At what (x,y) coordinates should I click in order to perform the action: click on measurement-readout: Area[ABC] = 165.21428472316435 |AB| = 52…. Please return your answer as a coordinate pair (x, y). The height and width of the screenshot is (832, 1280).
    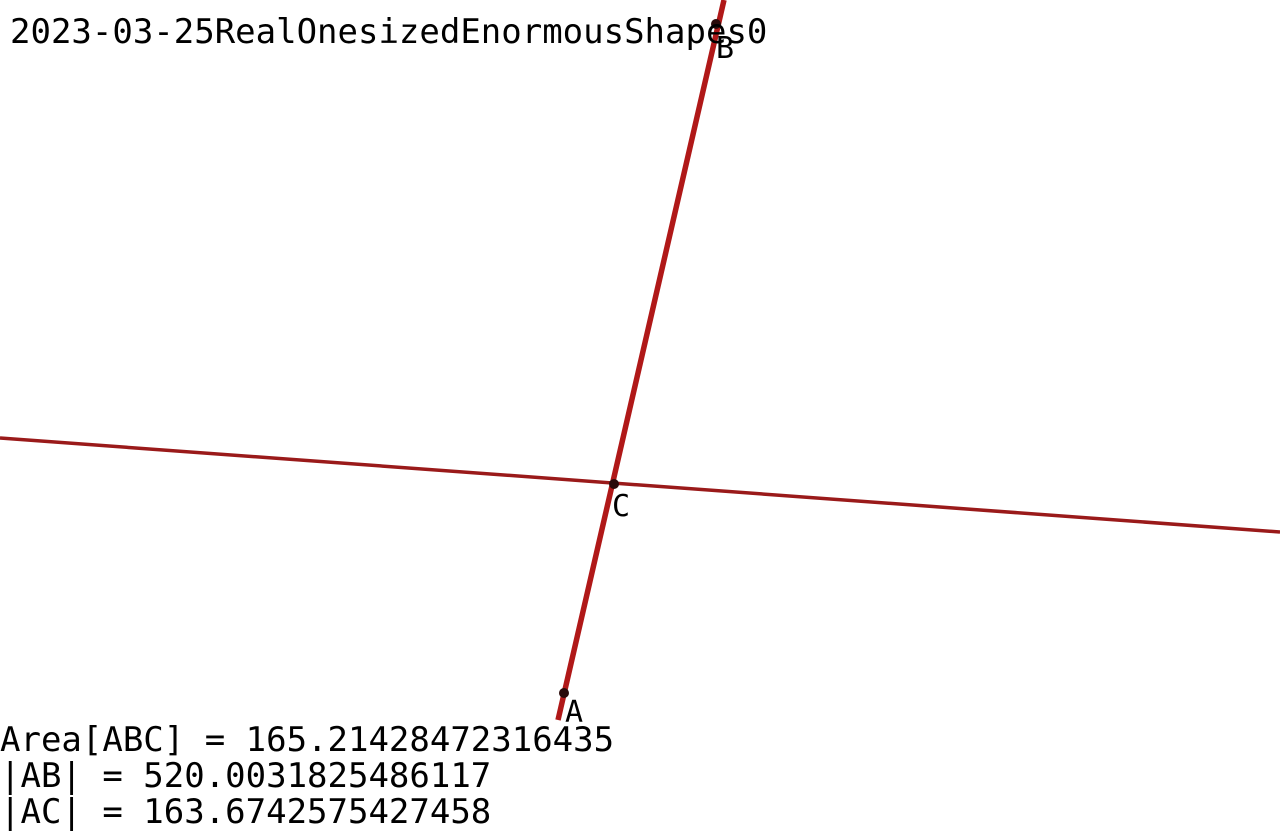
    Looking at the image, I should click on (307, 776).